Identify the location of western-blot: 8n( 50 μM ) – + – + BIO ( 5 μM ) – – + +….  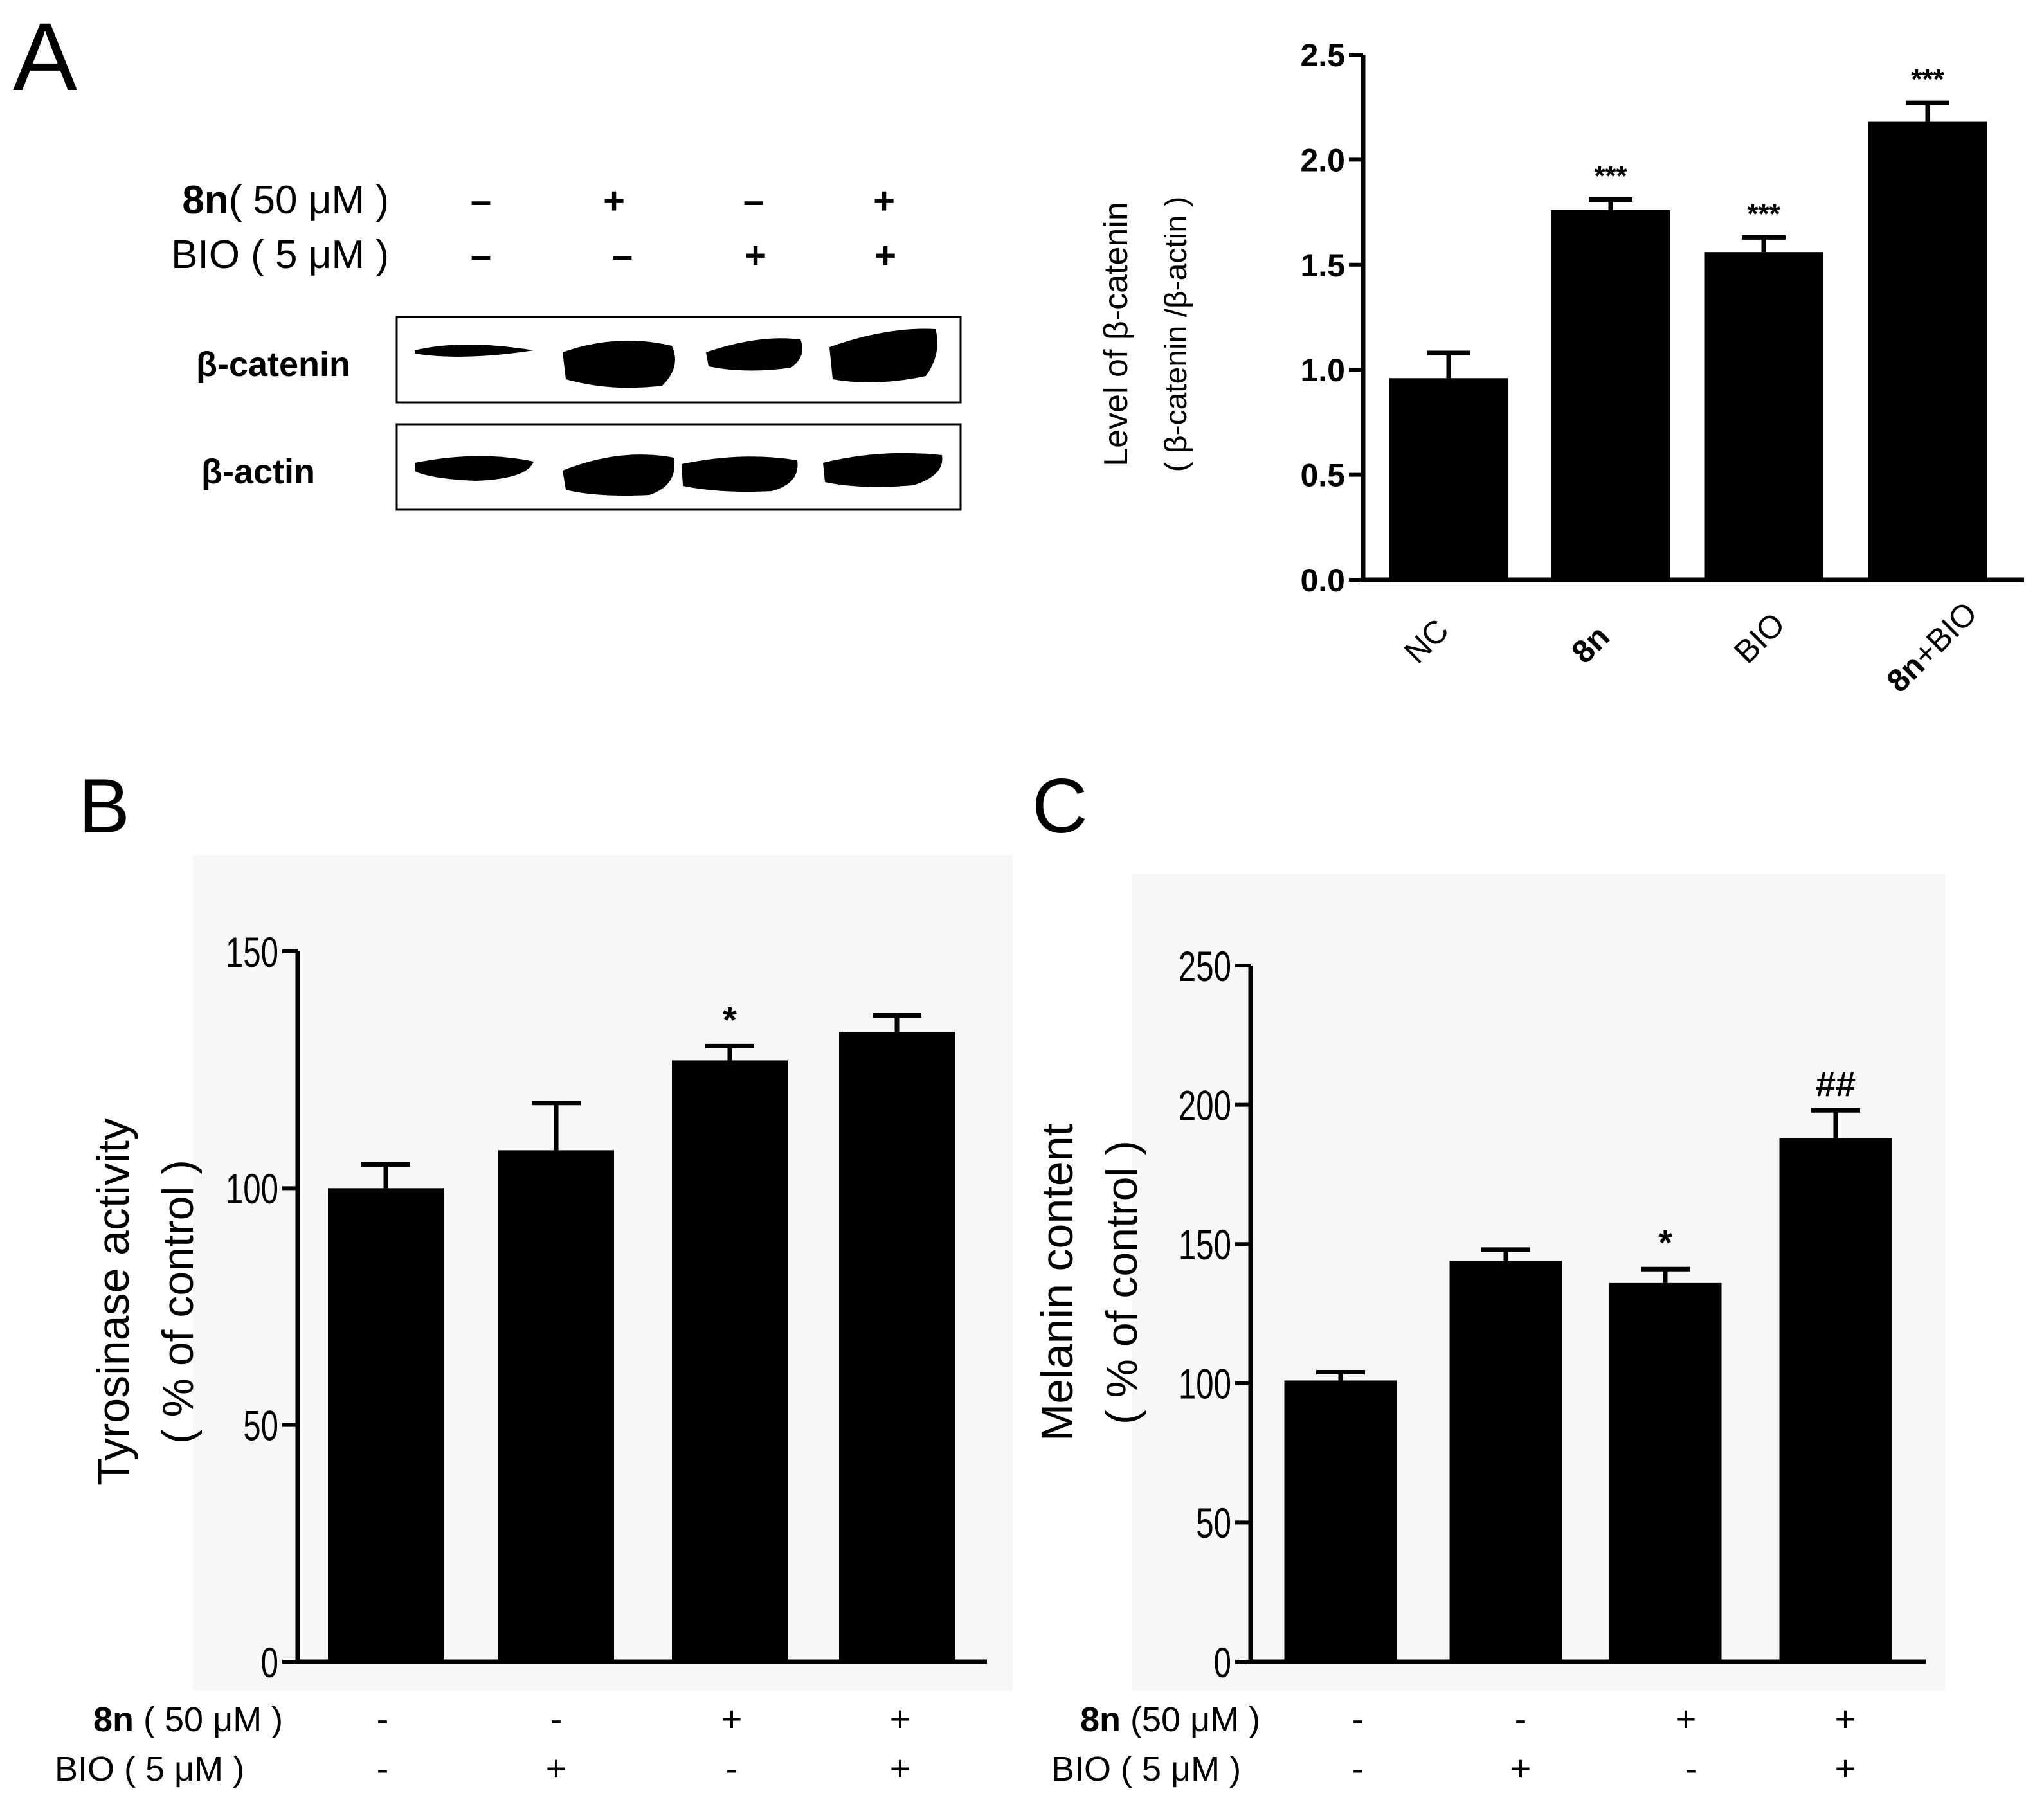
(566, 344).